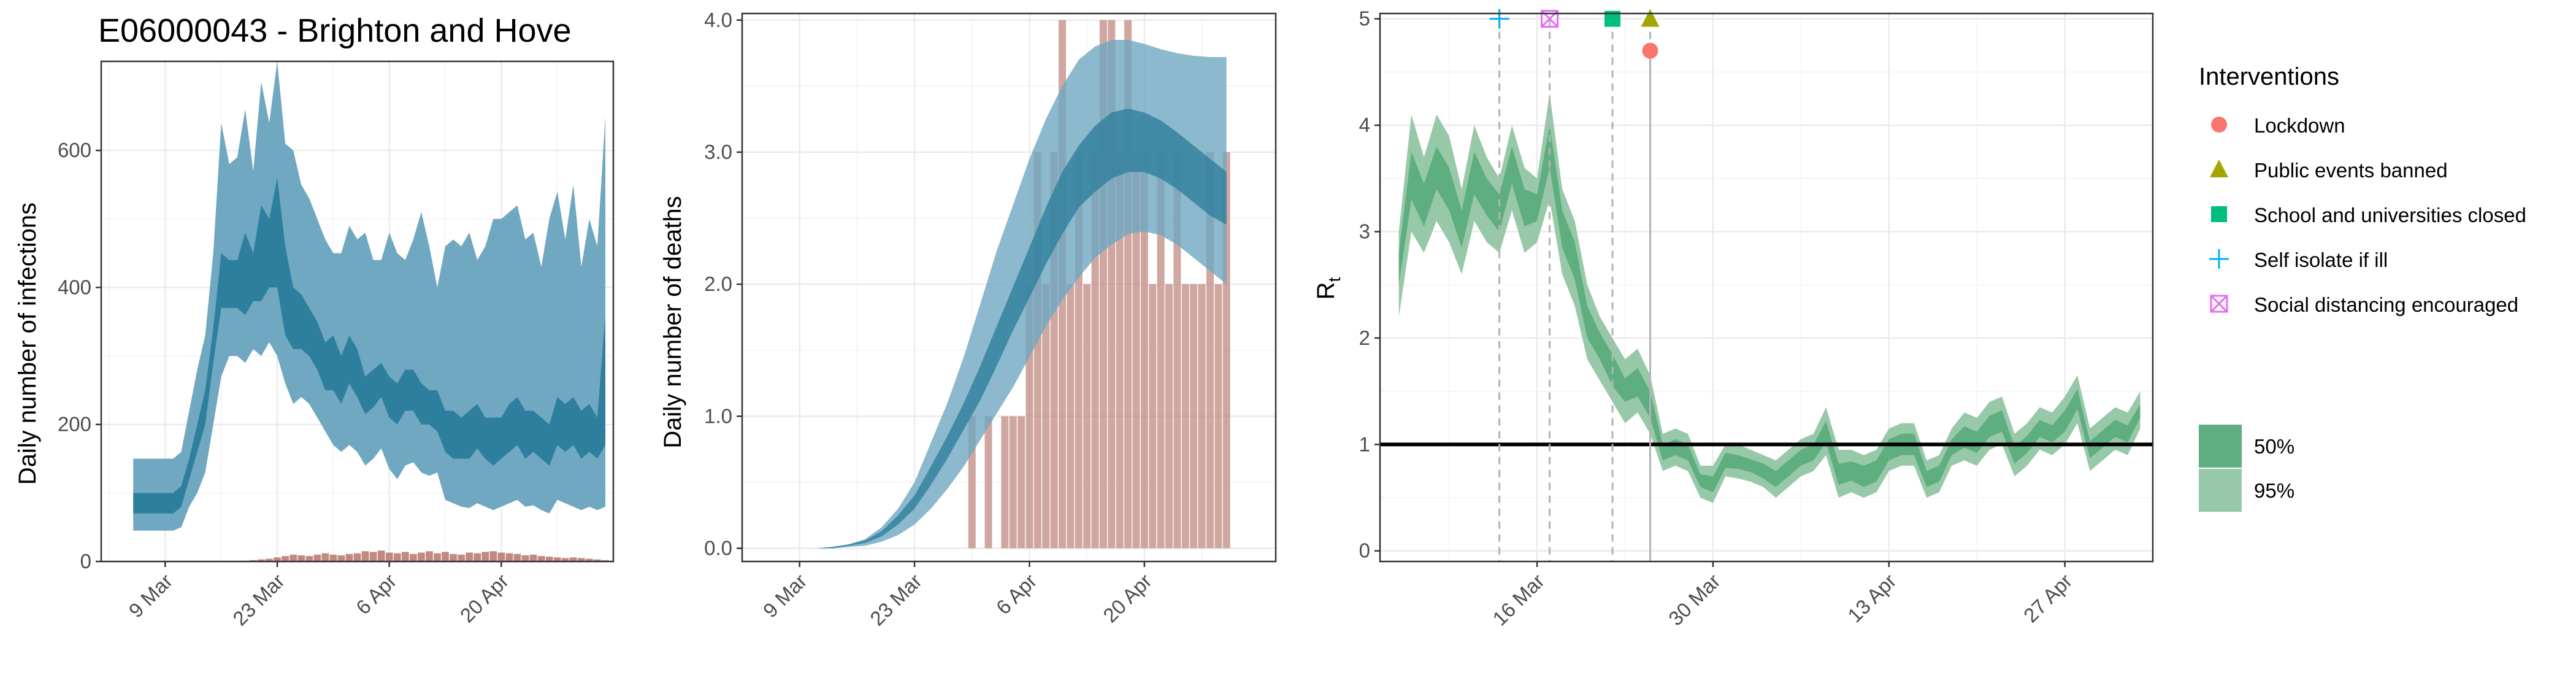 This screenshot has width=2576, height=683. I want to click on y-tick-label: 4.0, so click(718, 20).